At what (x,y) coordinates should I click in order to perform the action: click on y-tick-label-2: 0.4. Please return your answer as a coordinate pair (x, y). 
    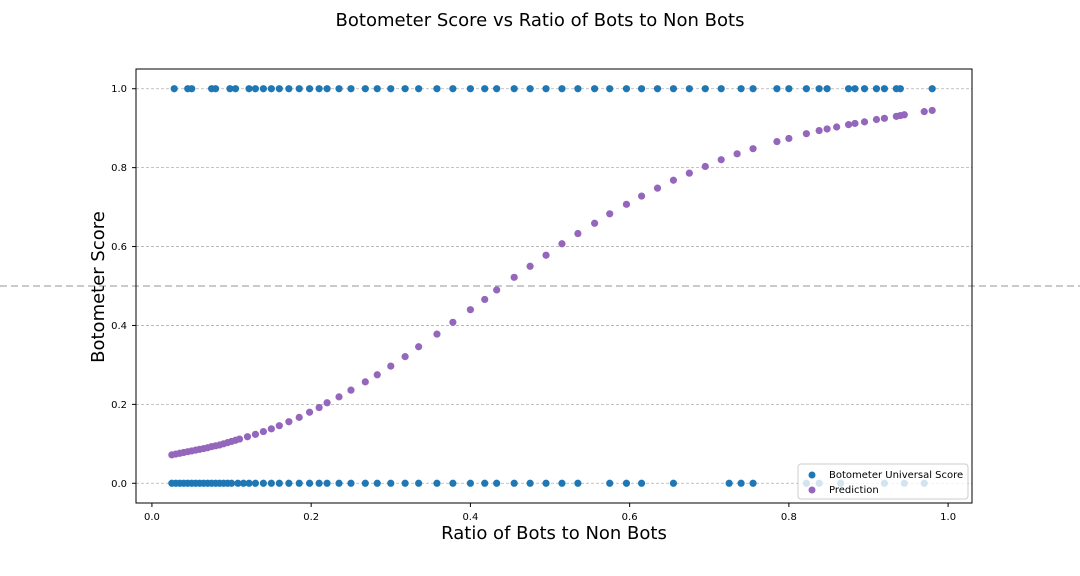
    Looking at the image, I should click on (119, 326).